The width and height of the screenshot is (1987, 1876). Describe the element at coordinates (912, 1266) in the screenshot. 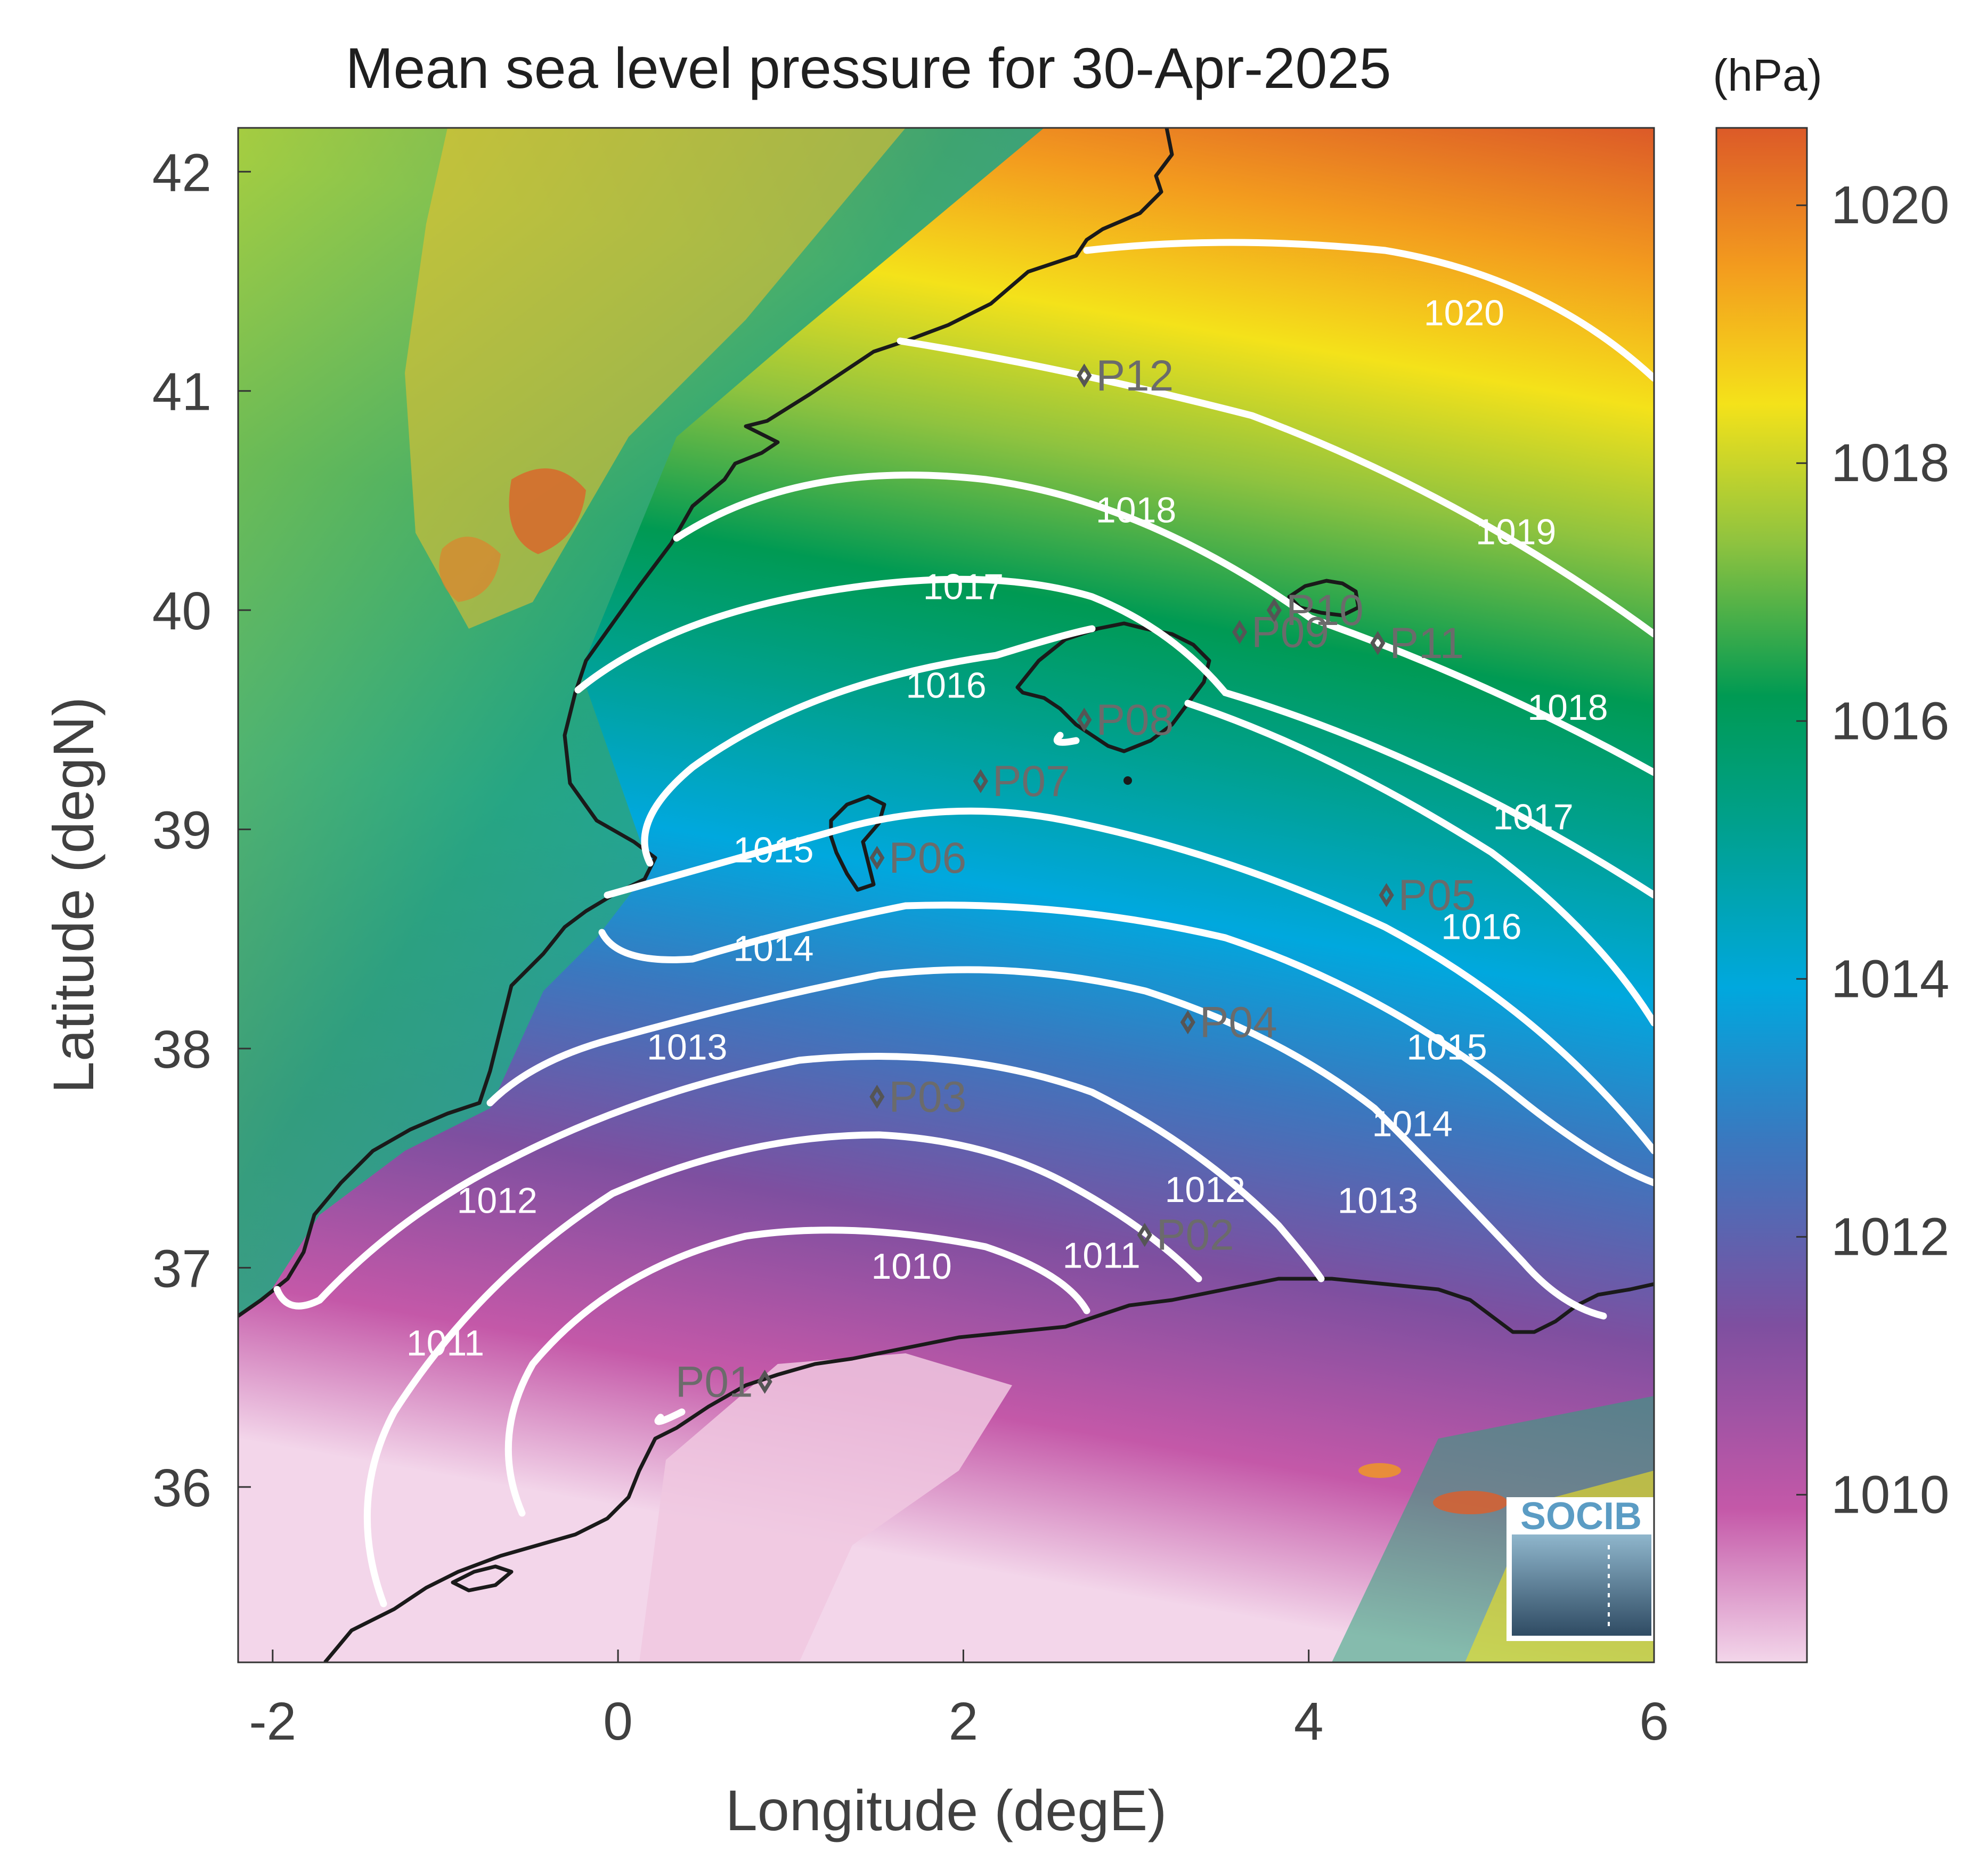

I see `isobar-label: 1010` at that location.